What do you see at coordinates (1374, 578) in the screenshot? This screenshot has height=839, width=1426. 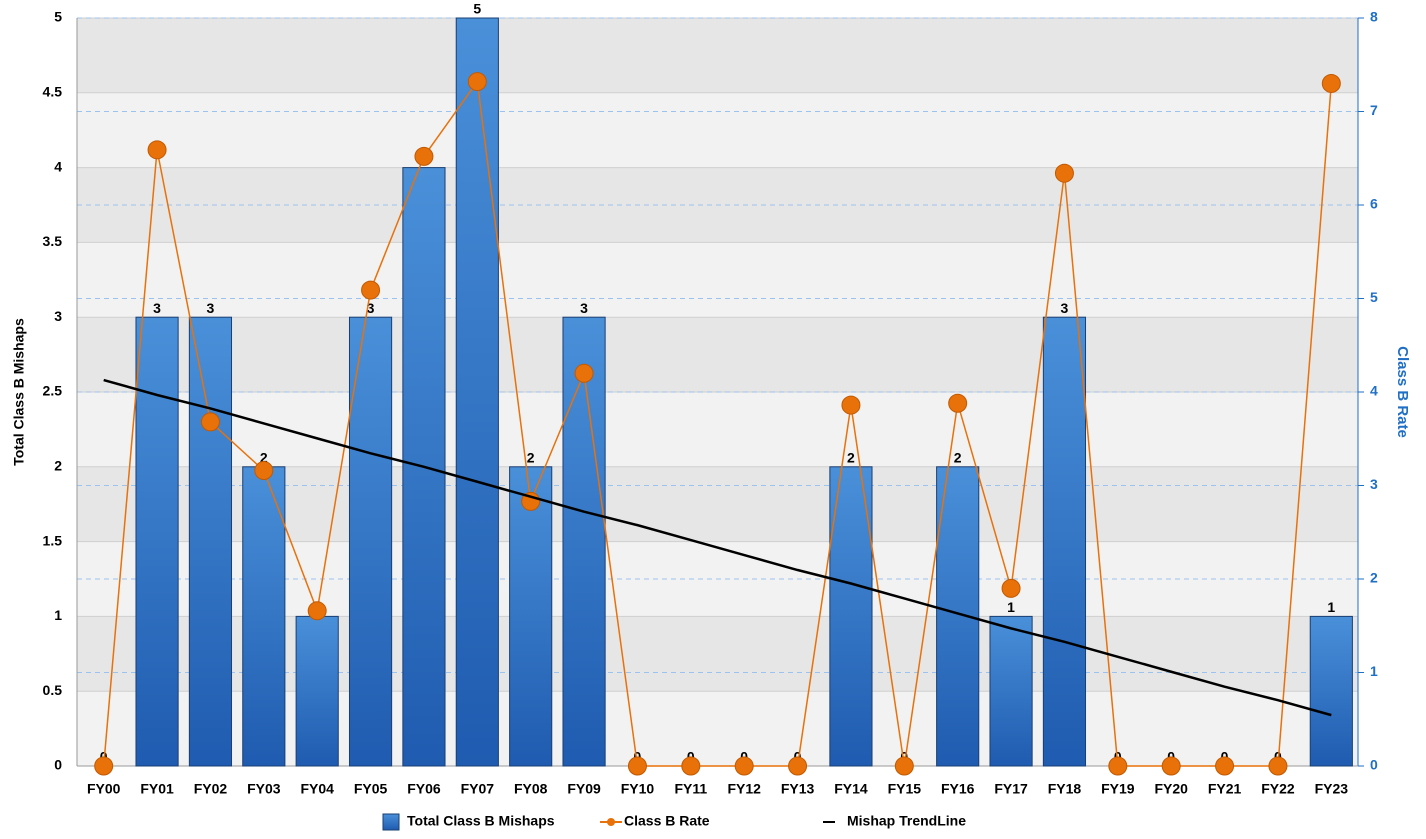 I see `y2-tick-label: 2` at bounding box center [1374, 578].